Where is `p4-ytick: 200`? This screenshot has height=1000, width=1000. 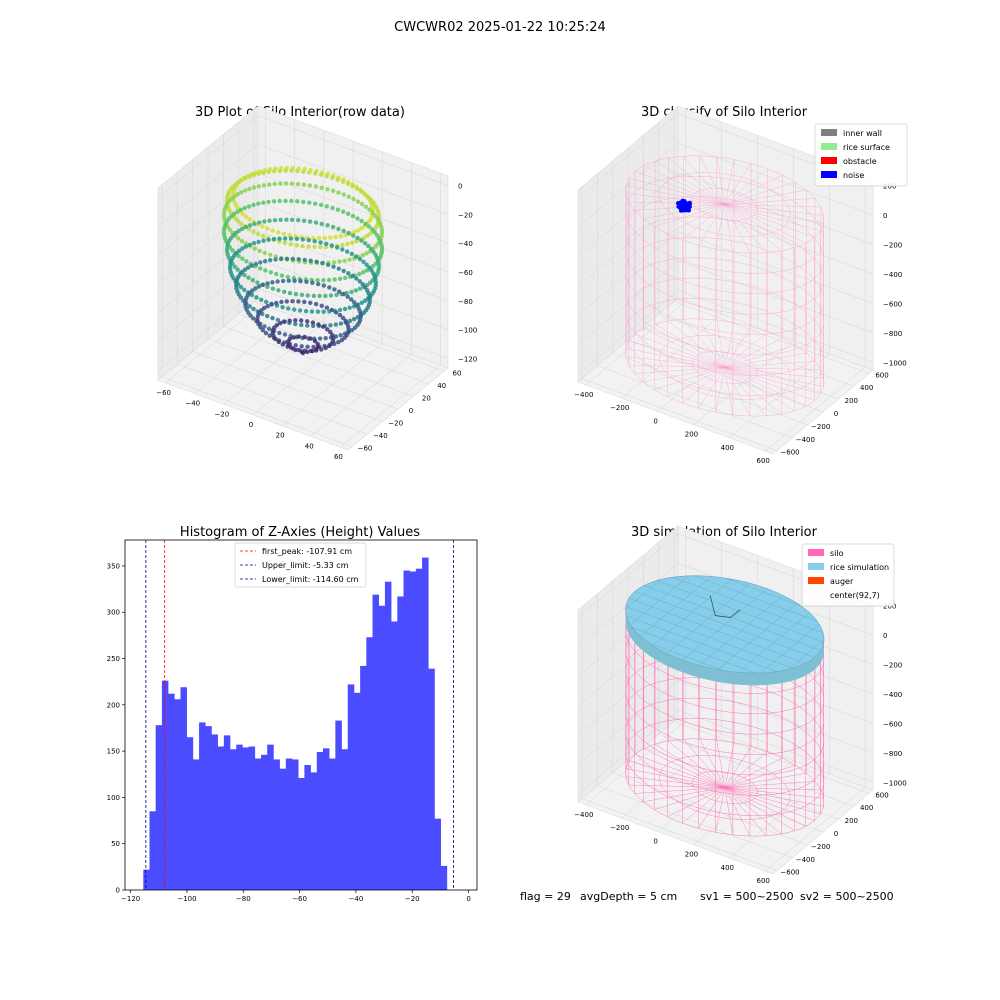
p4-ytick: 200 is located at coordinates (851, 821).